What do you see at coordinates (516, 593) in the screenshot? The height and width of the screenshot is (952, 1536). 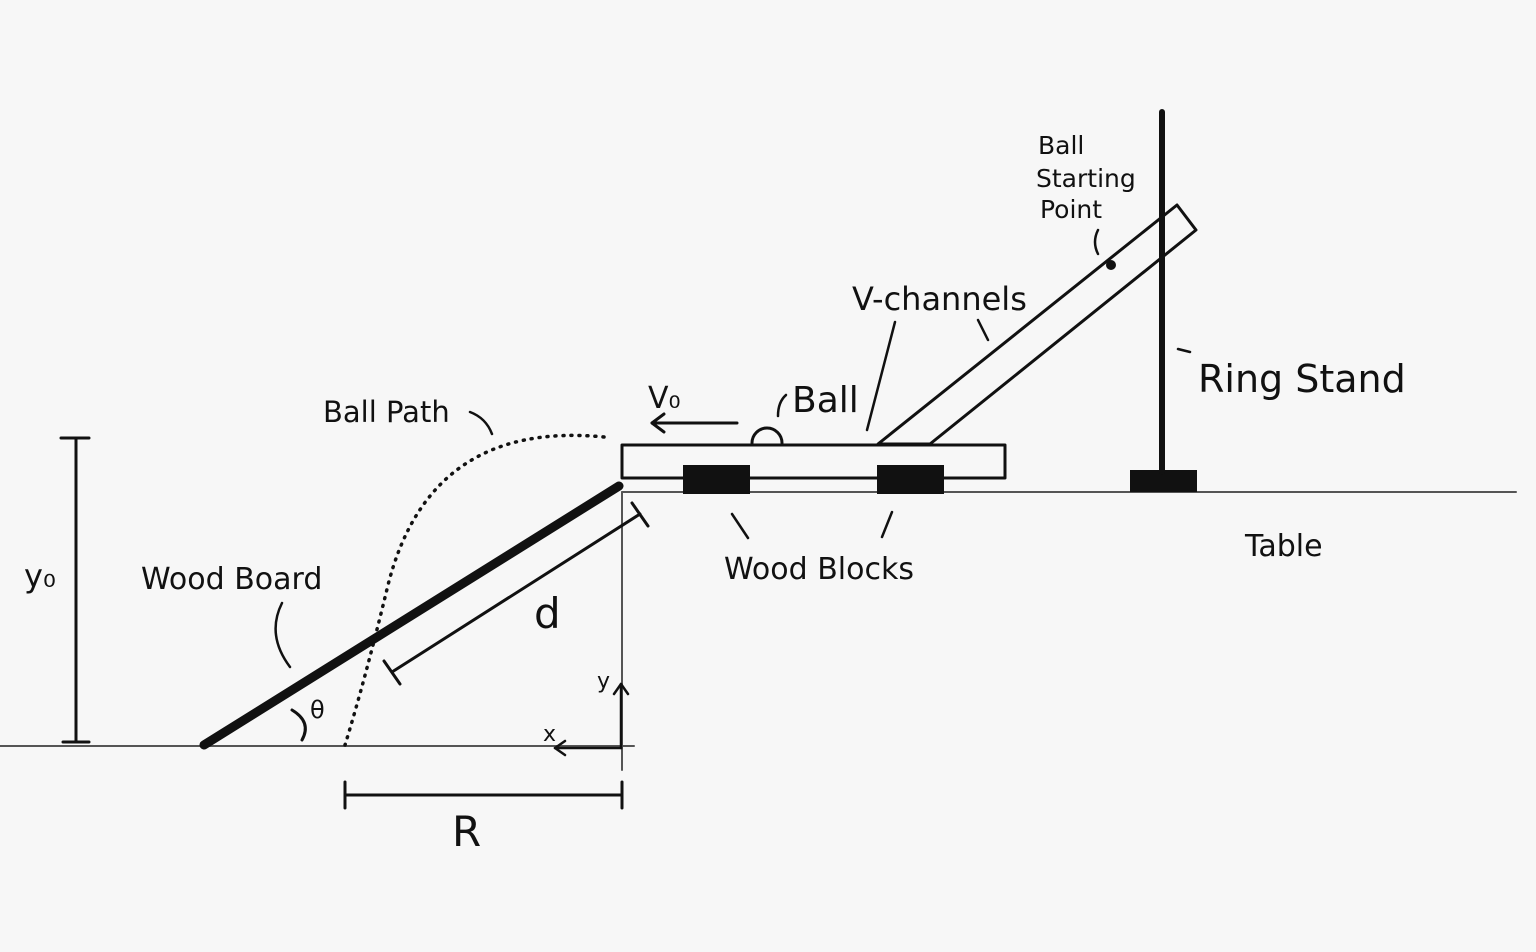 I see `distance-d-dimension` at bounding box center [516, 593].